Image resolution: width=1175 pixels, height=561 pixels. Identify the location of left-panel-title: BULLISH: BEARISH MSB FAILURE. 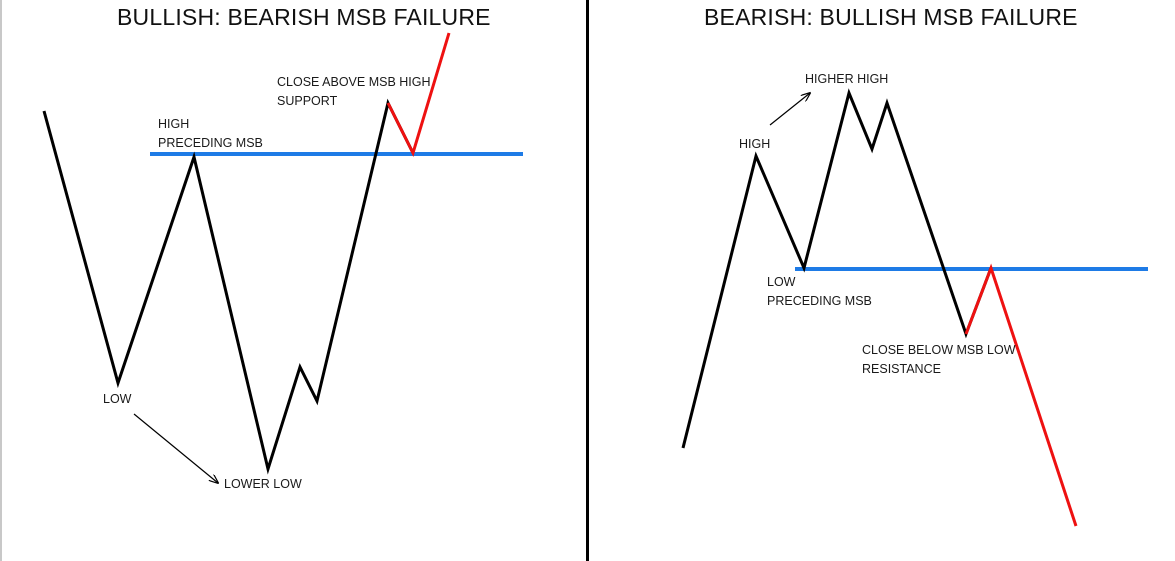
(304, 17).